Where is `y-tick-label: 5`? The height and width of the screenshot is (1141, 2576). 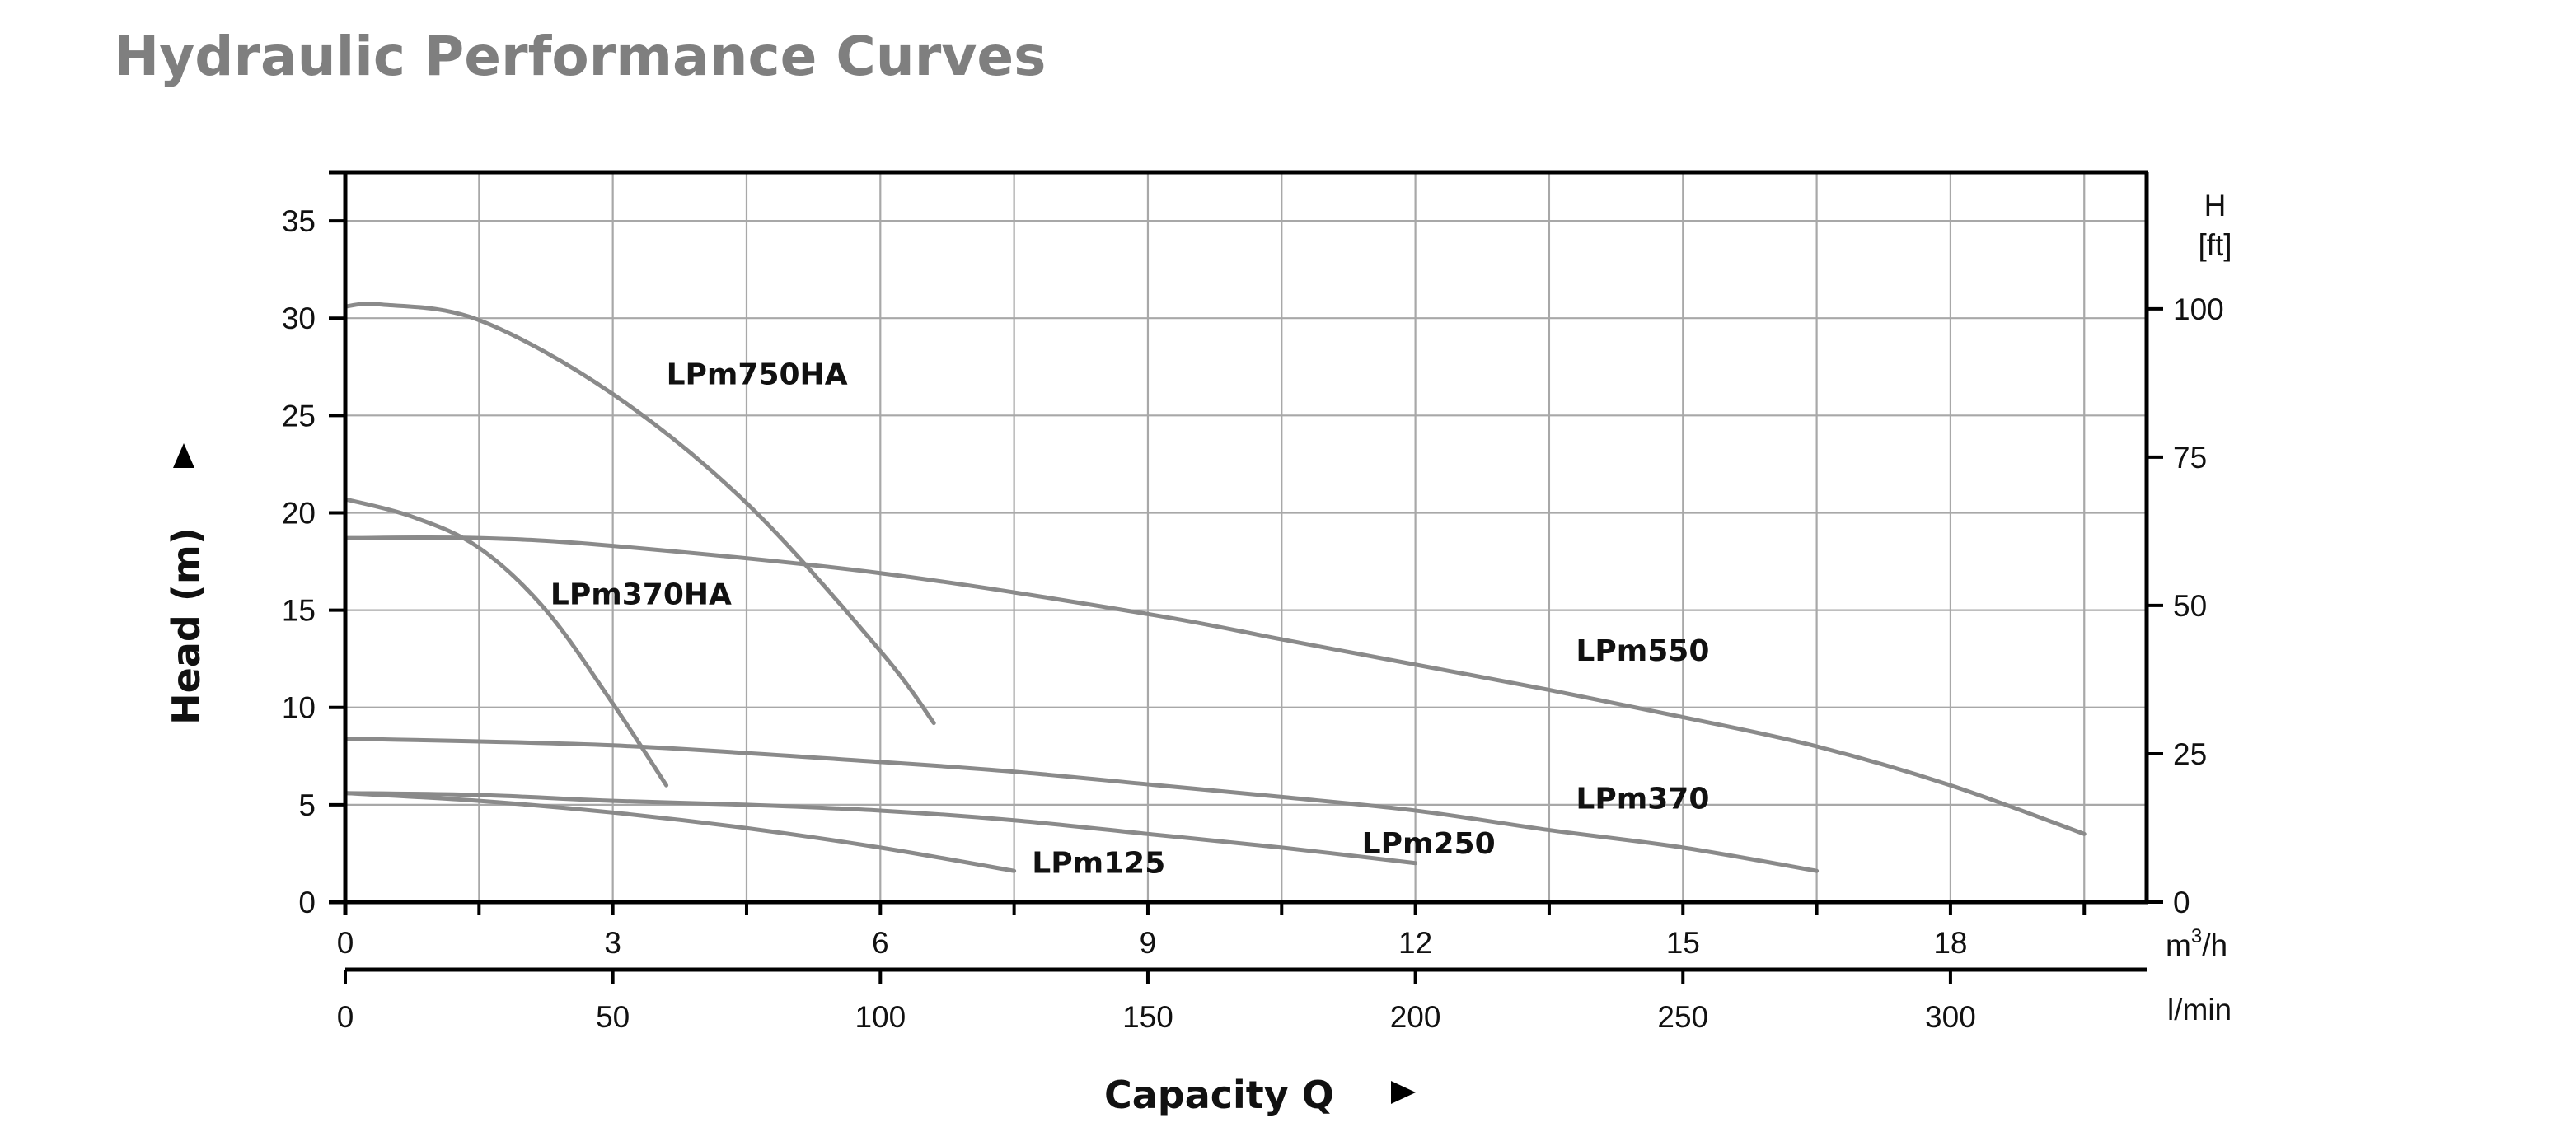 y-tick-label: 5 is located at coordinates (307, 805).